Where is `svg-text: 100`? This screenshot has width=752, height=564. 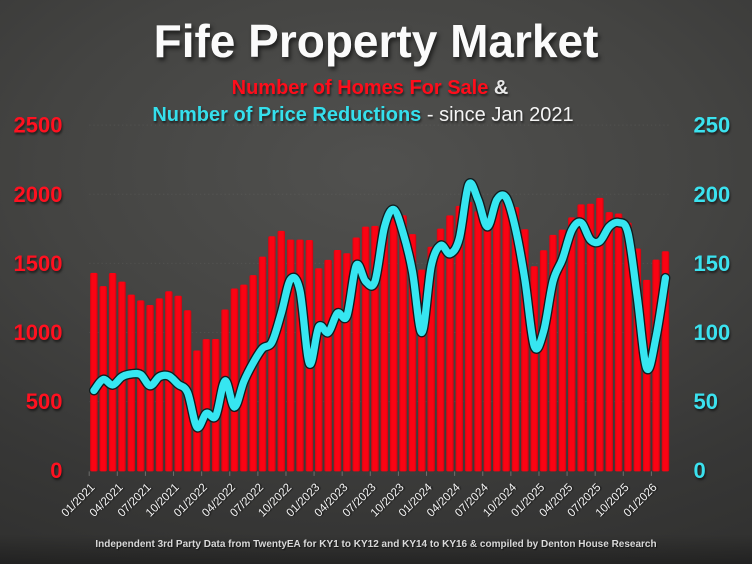 svg-text: 100 is located at coordinates (712, 332).